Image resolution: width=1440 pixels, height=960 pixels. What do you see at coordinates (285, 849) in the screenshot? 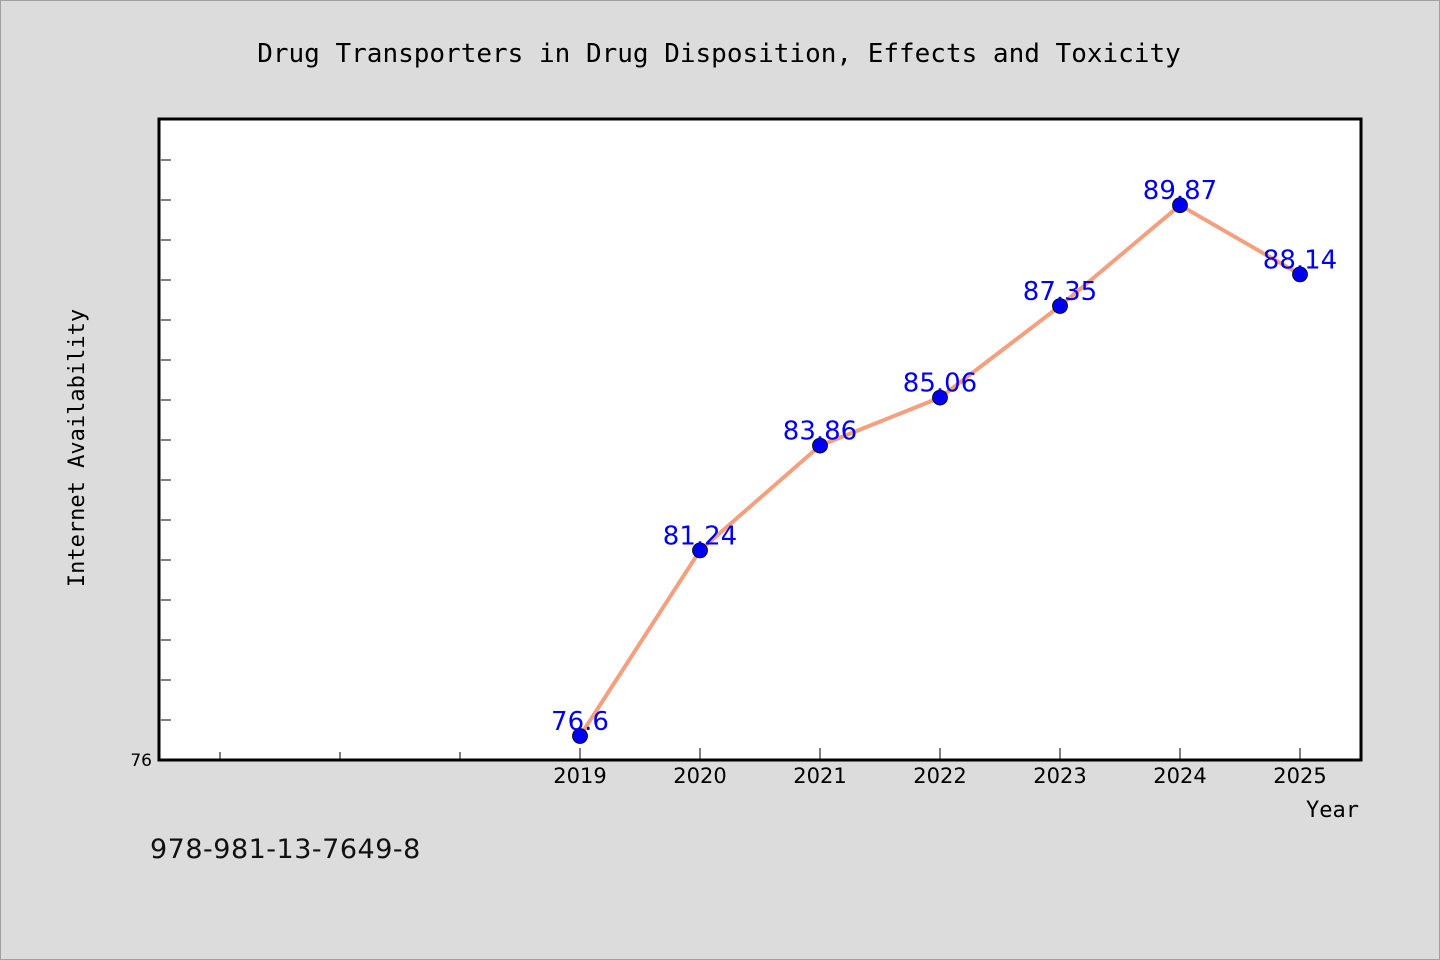
I see `isbn-text: 978-981-13-7649-8` at bounding box center [285, 849].